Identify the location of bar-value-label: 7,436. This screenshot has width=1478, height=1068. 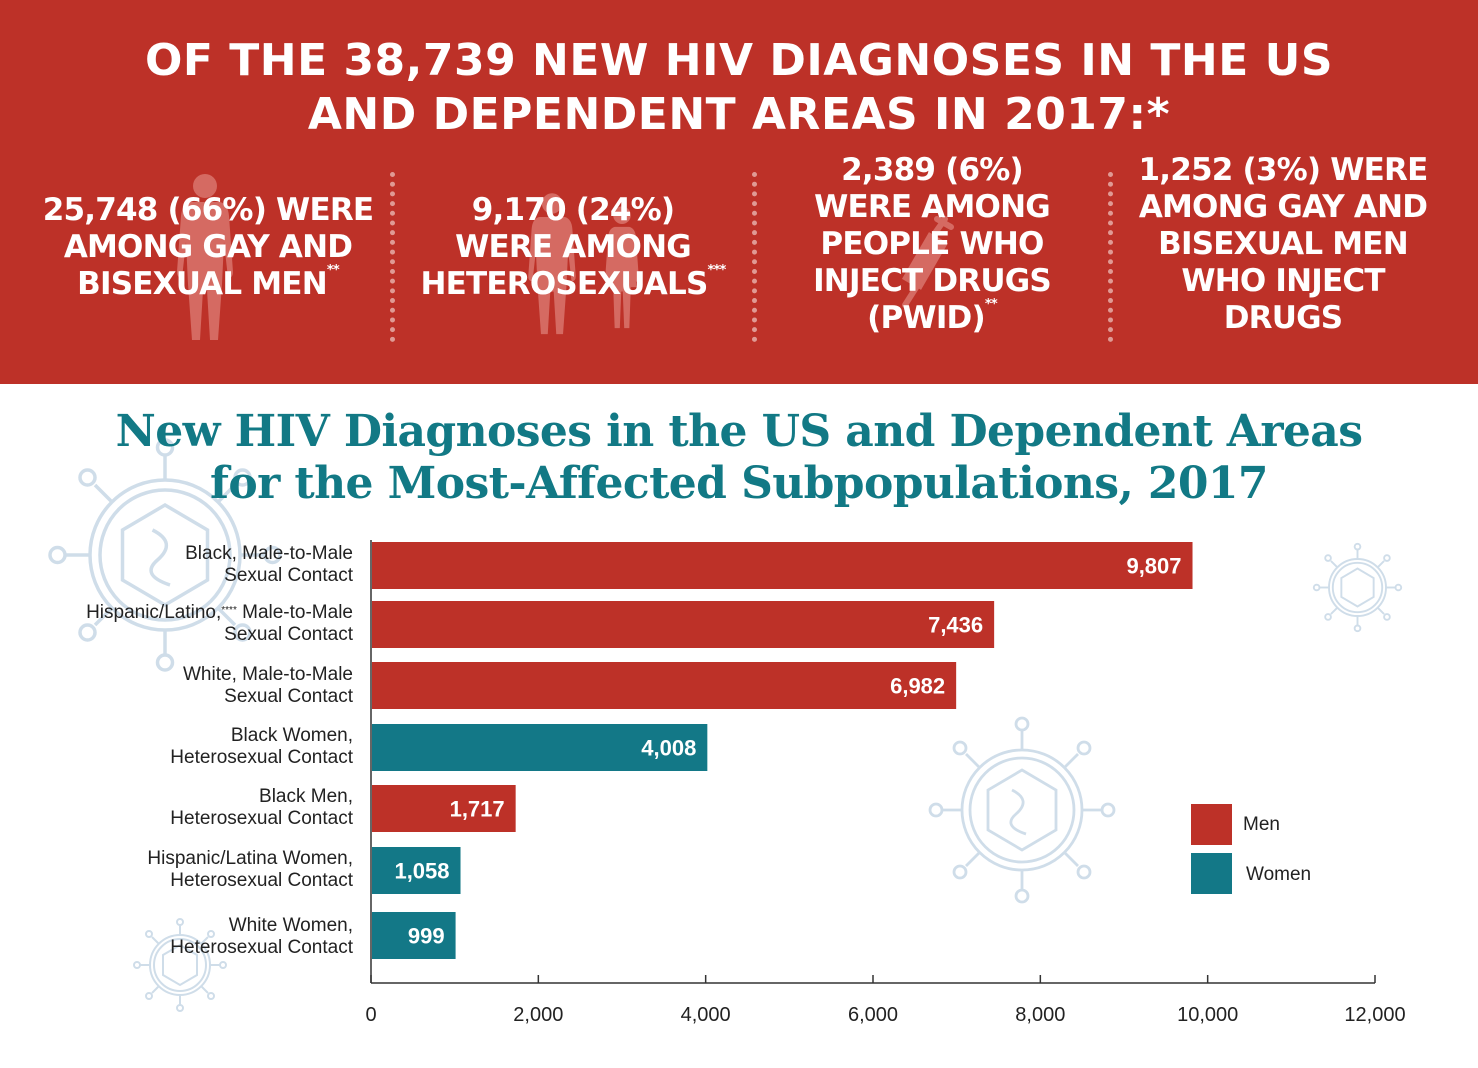
(955, 625).